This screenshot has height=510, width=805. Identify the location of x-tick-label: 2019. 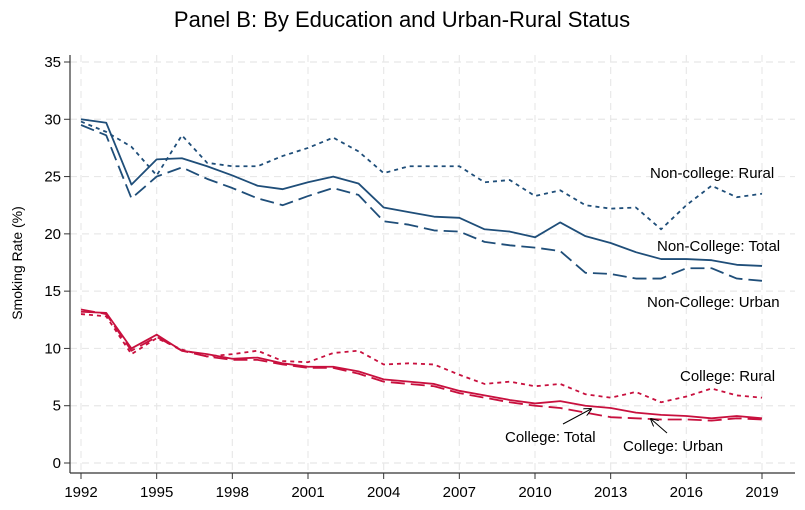
(761, 492).